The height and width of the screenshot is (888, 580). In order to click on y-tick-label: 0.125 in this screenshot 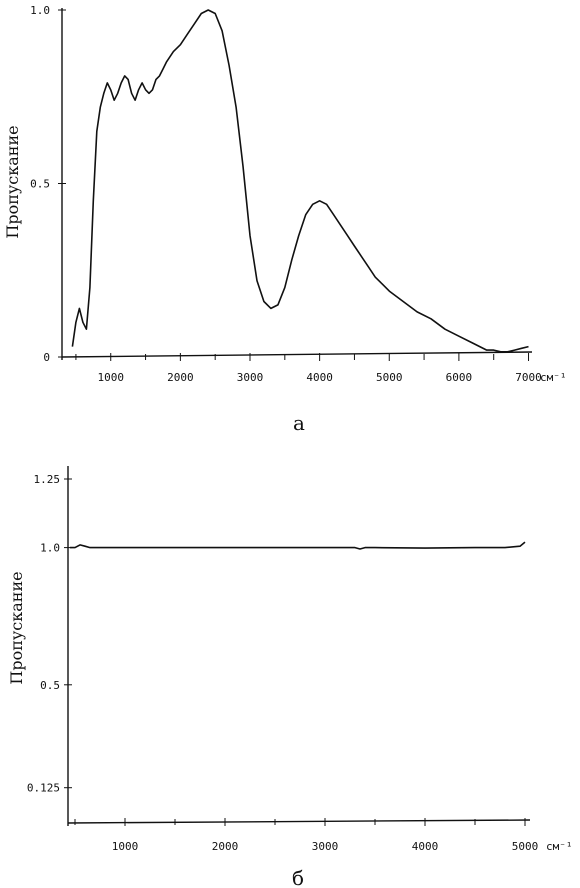, I will do `click(43, 788)`.